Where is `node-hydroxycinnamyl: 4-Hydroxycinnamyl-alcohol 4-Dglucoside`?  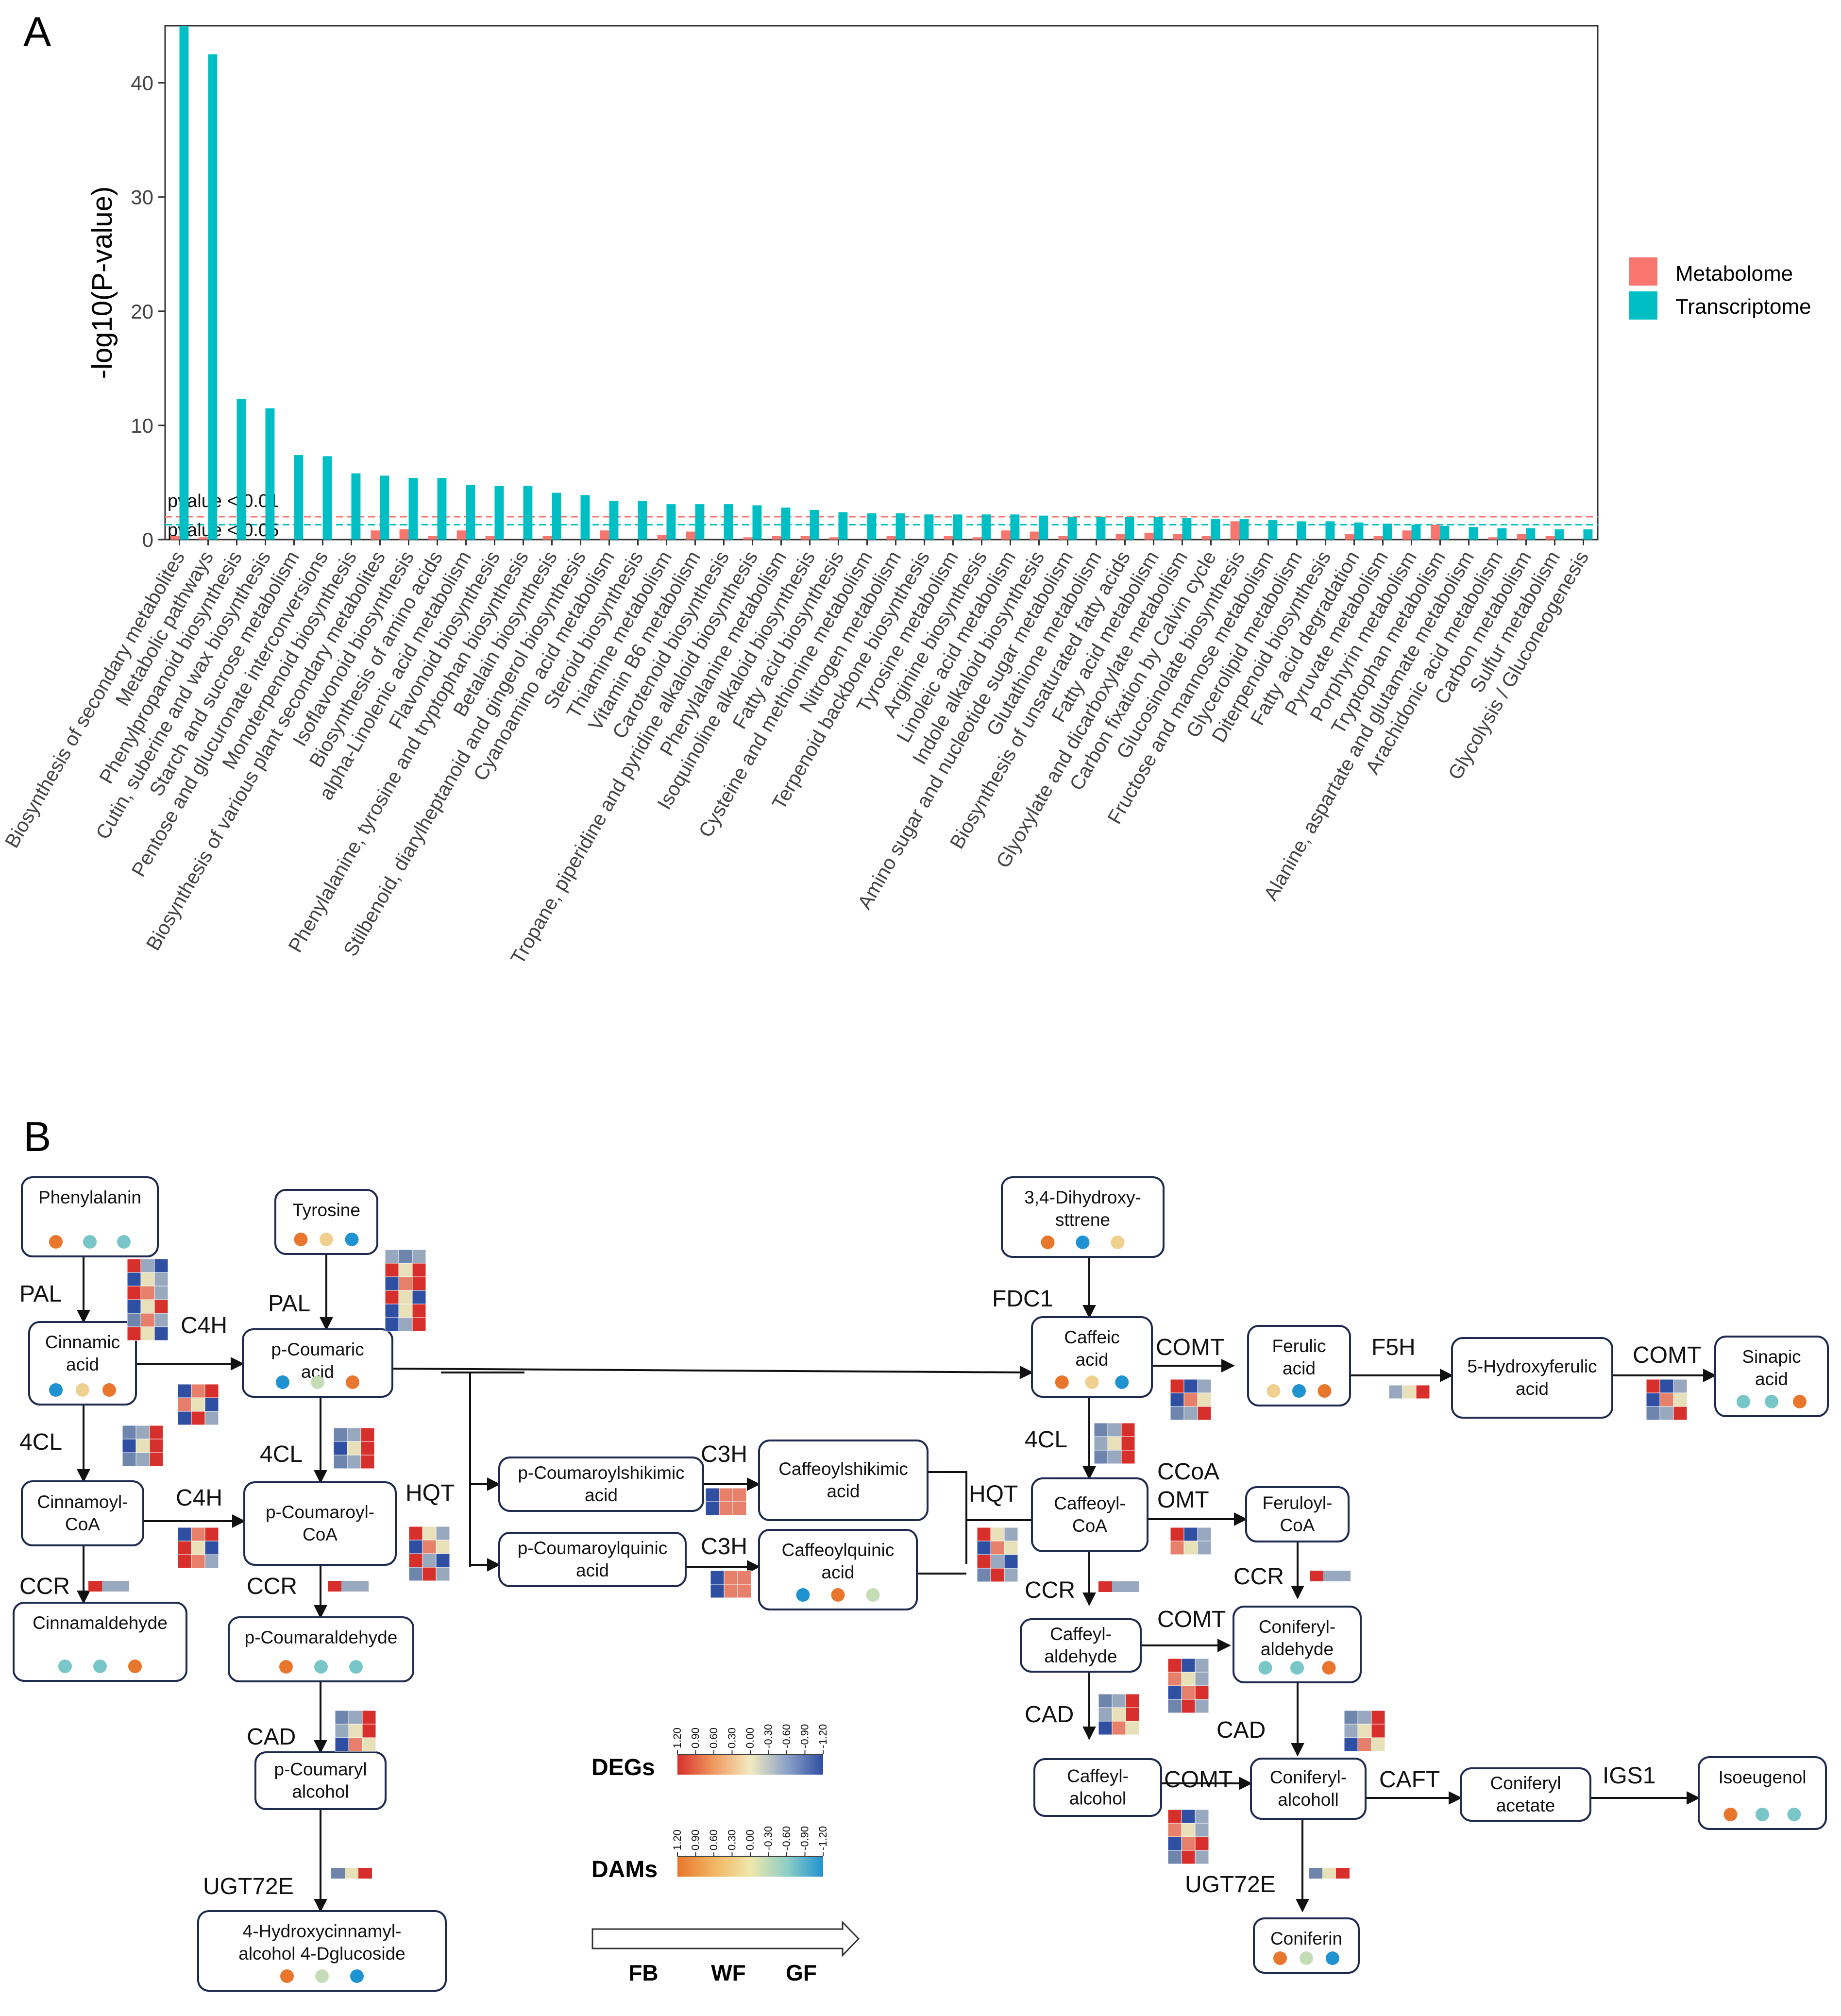
node-hydroxycinnamyl: 4-Hydroxycinnamyl-alcohol 4-Dglucoside is located at coordinates (322, 1951).